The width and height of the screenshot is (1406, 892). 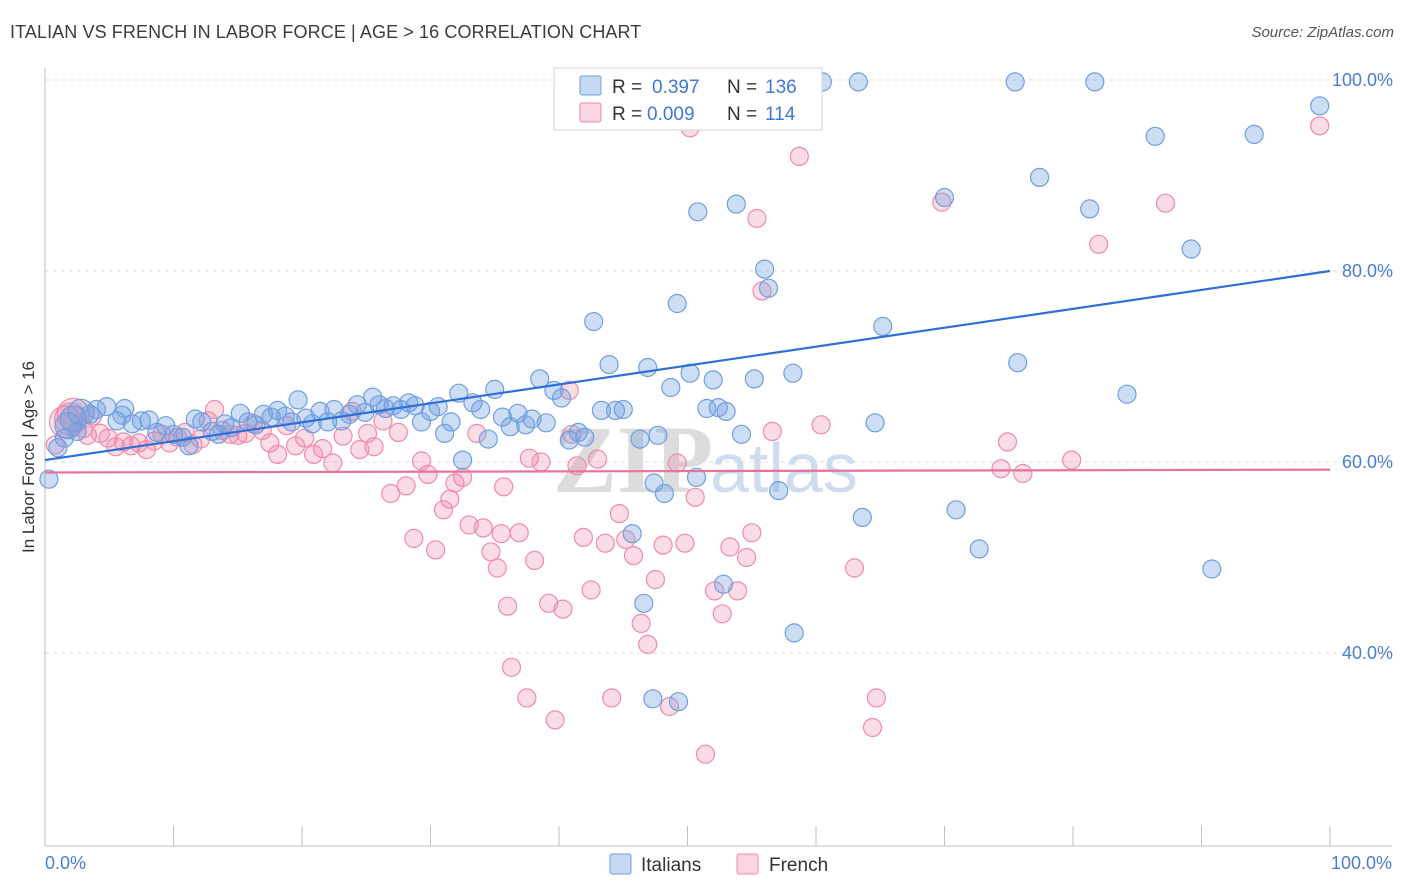 I want to click on legend-swatch-italians, so click(x=590, y=85).